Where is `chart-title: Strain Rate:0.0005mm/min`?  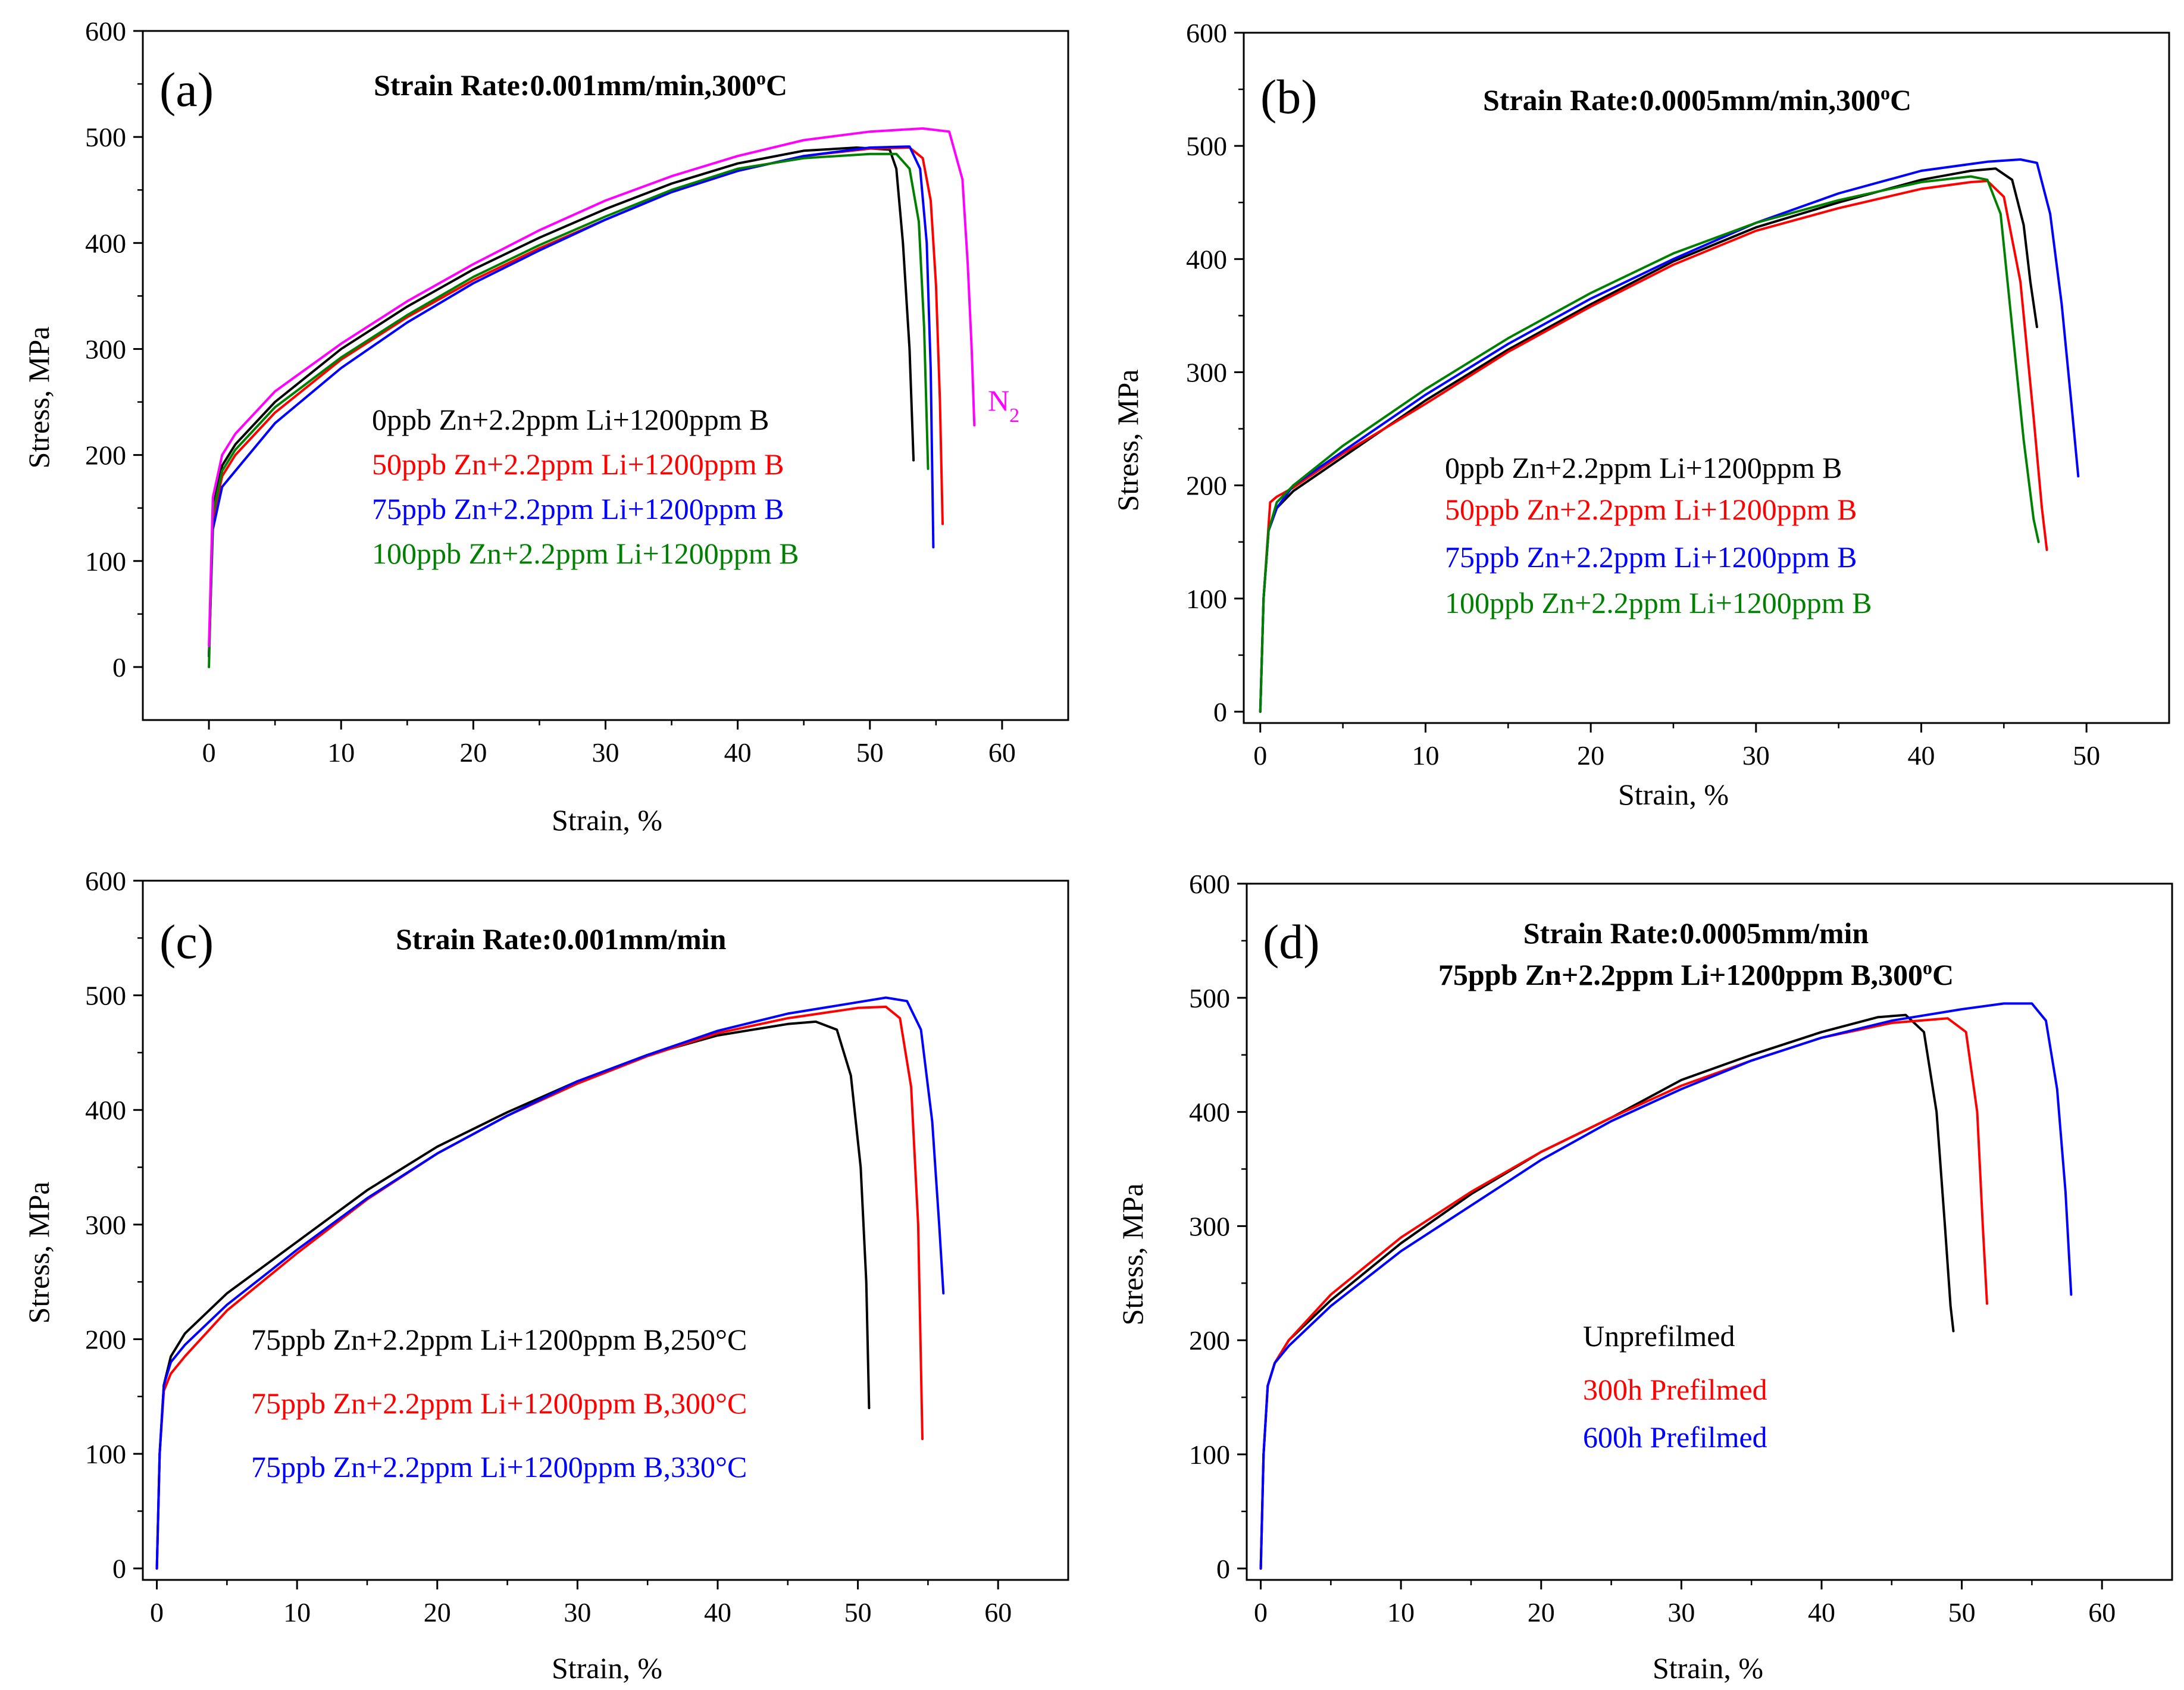 chart-title: Strain Rate:0.0005mm/min is located at coordinates (1696, 933).